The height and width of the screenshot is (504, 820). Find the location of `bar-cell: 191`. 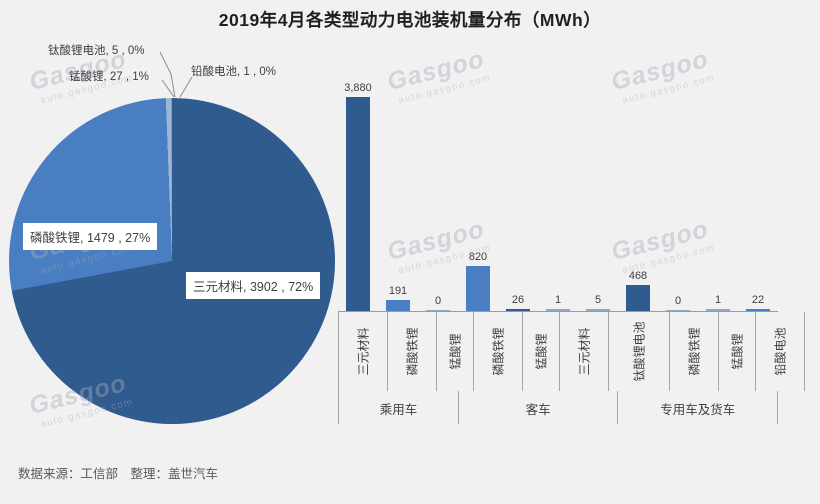

bar-cell: 191 is located at coordinates (398, 197).